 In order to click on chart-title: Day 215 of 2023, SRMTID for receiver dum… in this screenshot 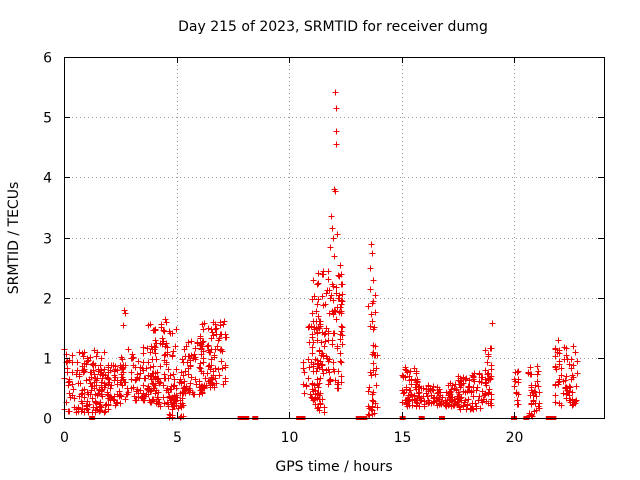, I will do `click(333, 27)`.